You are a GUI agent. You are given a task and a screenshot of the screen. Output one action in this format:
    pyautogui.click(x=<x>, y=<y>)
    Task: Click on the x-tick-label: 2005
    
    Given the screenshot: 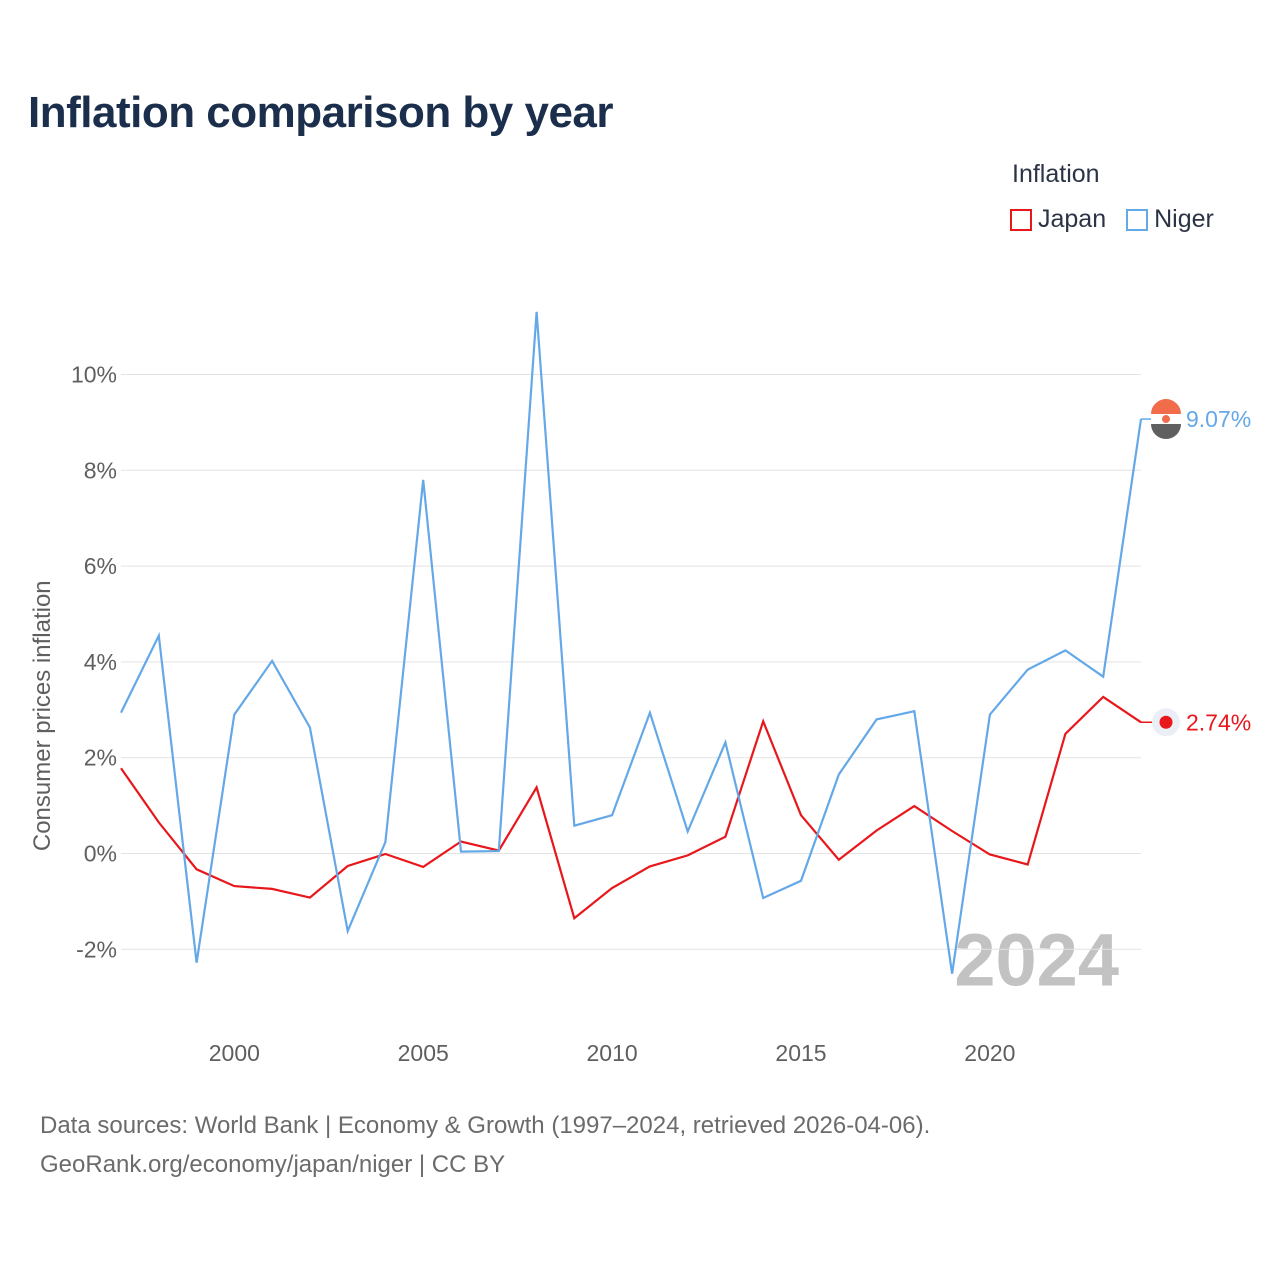 What is the action you would take?
    pyautogui.click(x=423, y=1053)
    